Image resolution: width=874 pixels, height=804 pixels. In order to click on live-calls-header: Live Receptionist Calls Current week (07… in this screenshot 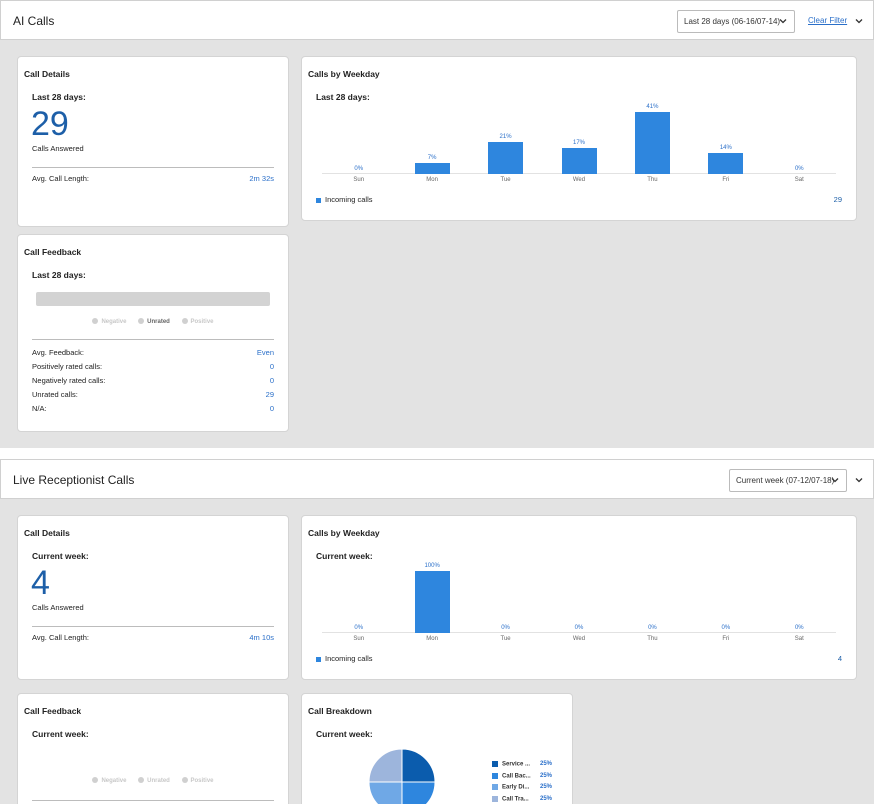, I will do `click(437, 479)`.